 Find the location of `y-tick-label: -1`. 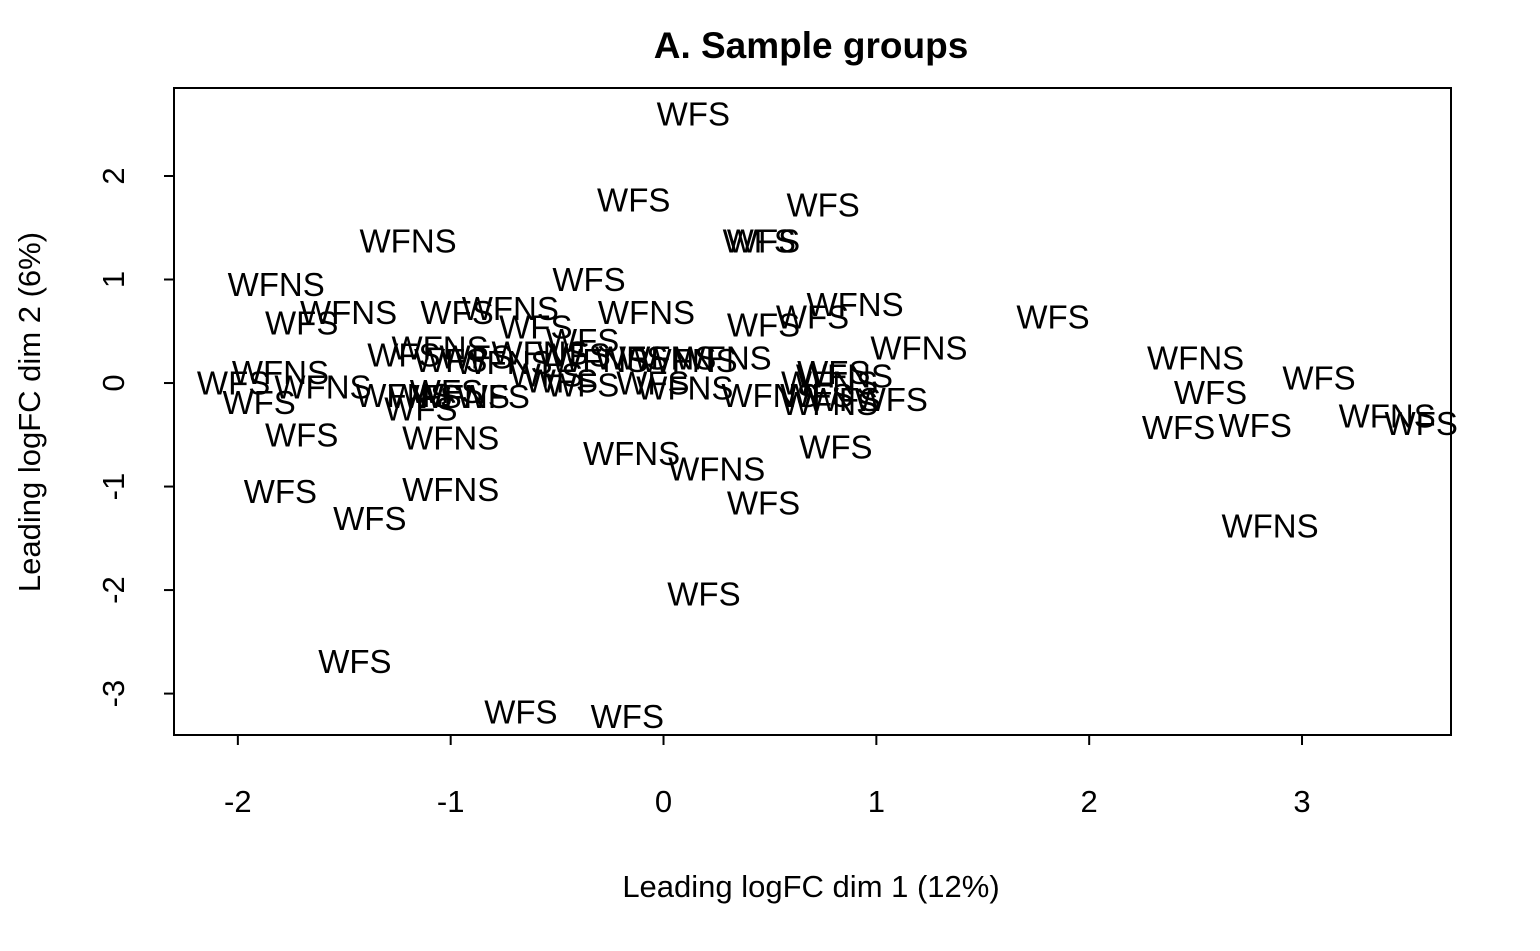

y-tick-label: -1 is located at coordinates (113, 487).